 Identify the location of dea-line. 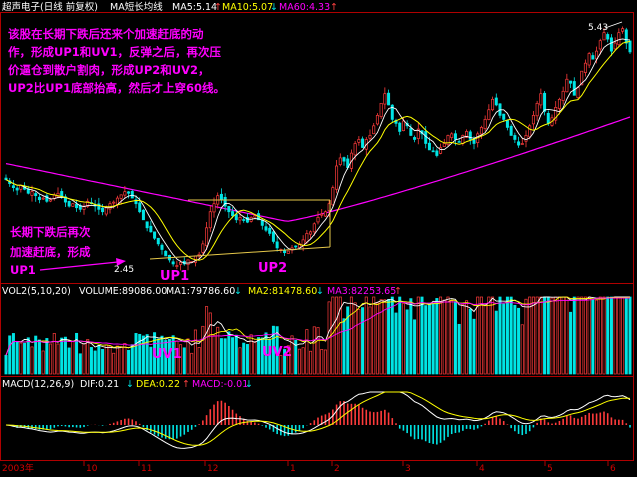
(318, 418).